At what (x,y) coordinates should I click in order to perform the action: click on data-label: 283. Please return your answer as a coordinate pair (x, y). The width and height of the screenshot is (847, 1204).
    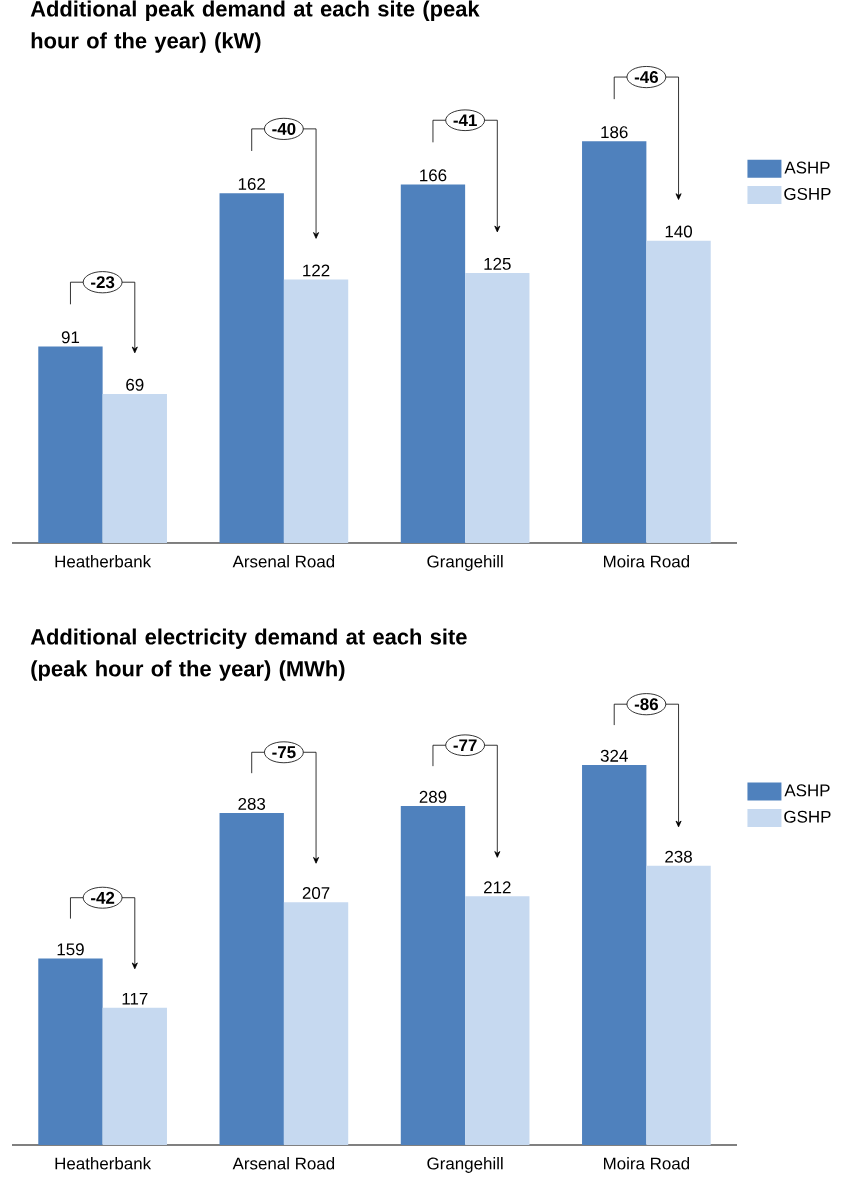
    Looking at the image, I should click on (252, 803).